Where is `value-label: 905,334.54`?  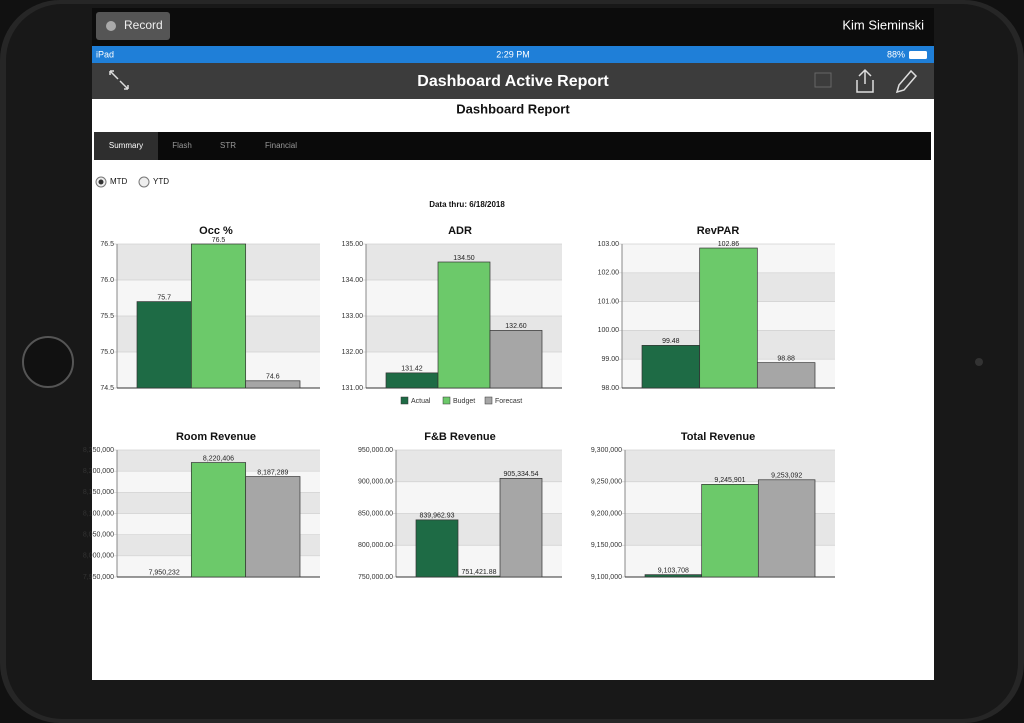
value-label: 905,334.54 is located at coordinates (520, 474).